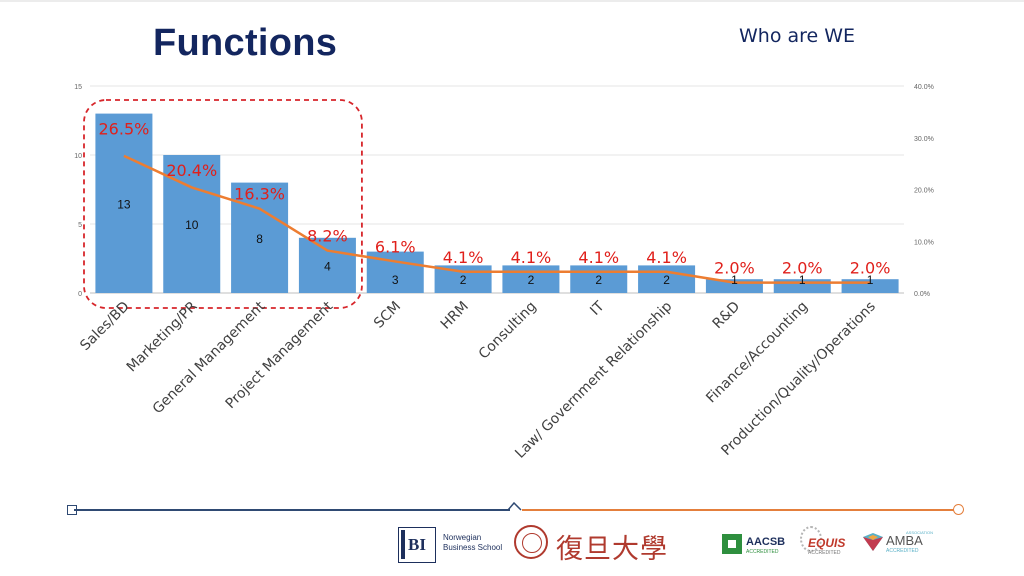  Describe the element at coordinates (904, 540) in the screenshot. I see `amba-name: AMBA` at that location.